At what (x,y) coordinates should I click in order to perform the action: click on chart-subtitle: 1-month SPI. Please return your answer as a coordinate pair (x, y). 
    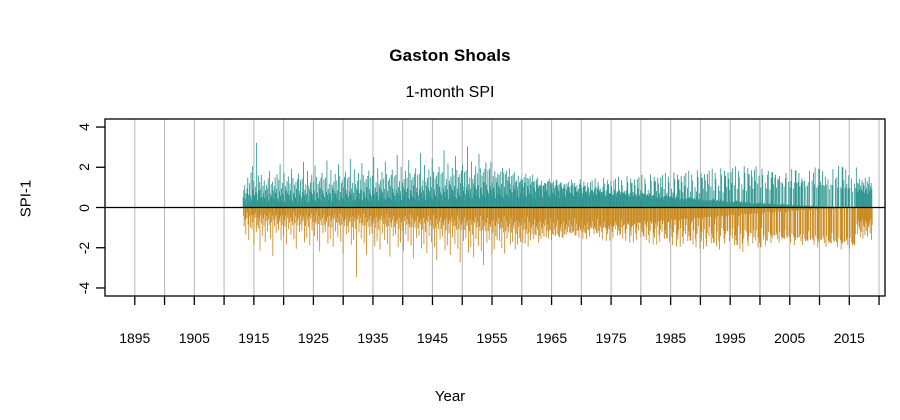
    Looking at the image, I should click on (450, 92).